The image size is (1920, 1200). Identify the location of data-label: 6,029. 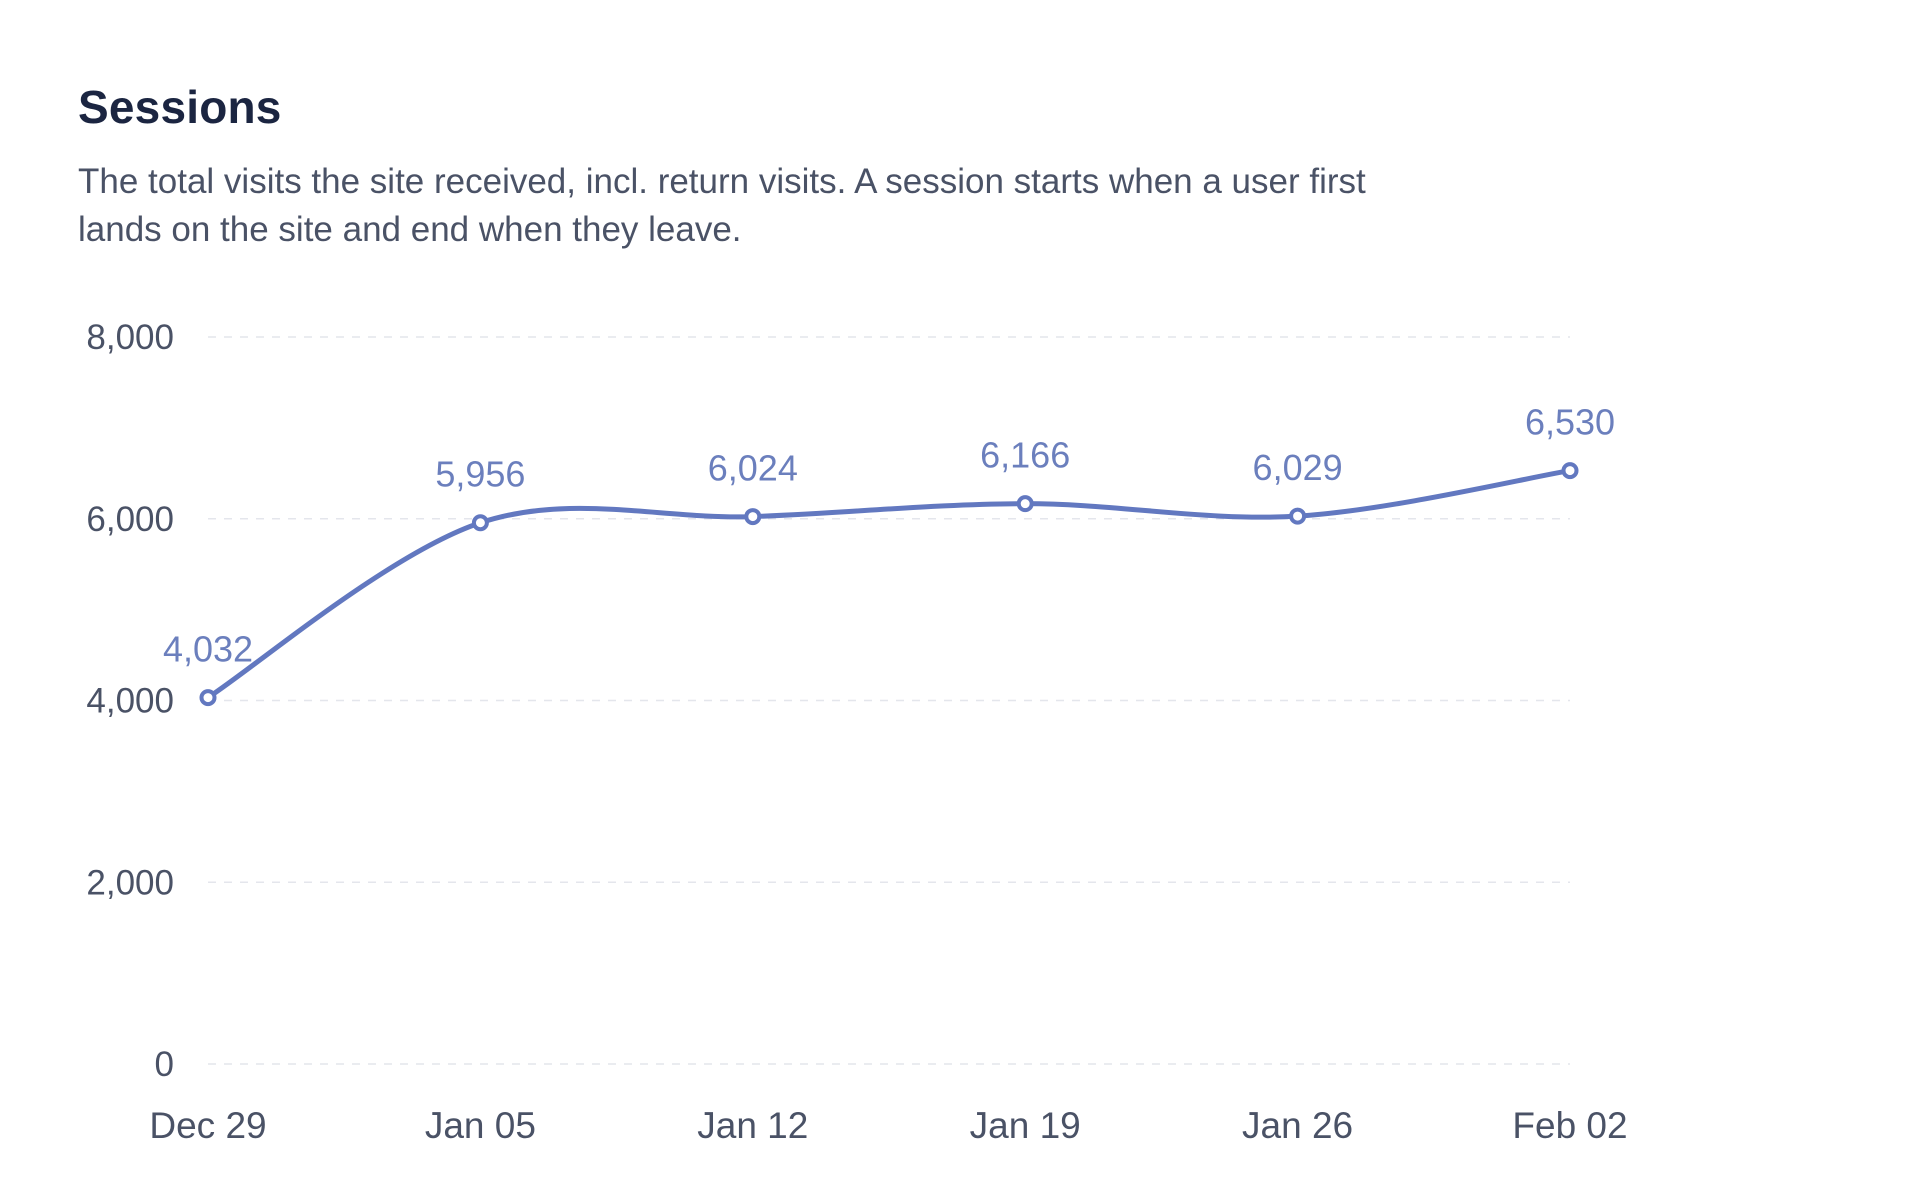
(1298, 467).